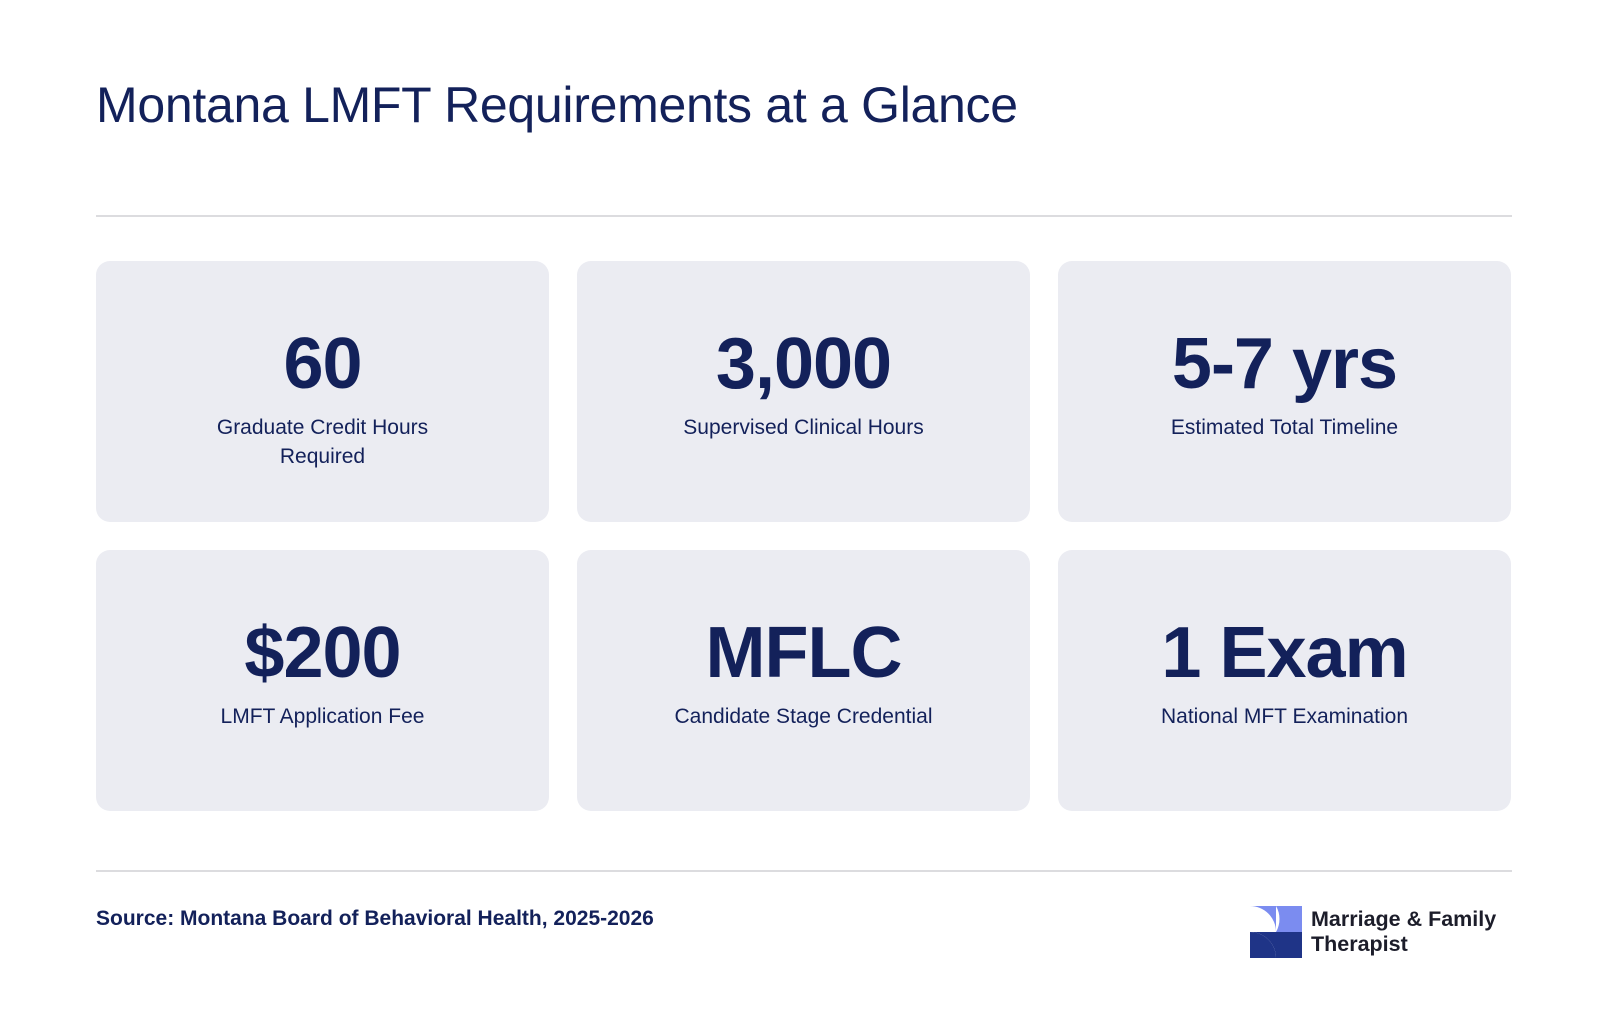  I want to click on stat-card-credential: MFLC Candidate Stage Credential, so click(803, 680).